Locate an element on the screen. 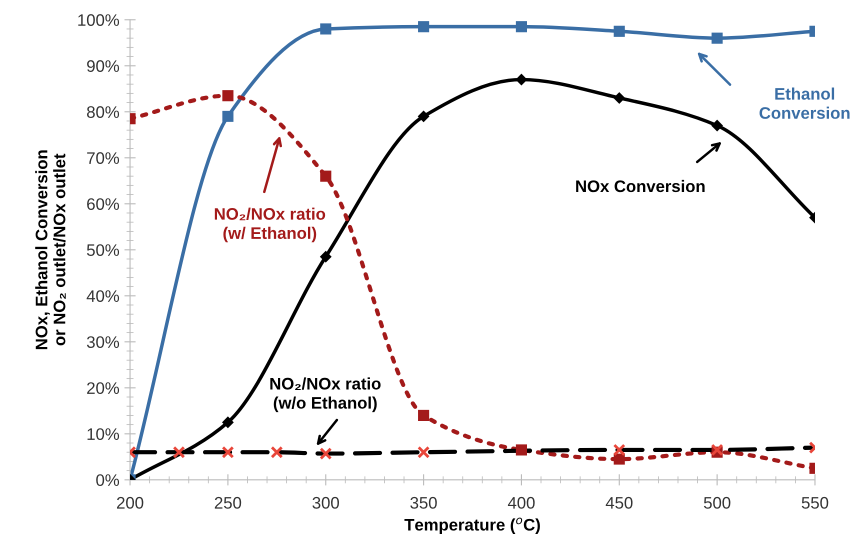 The width and height of the screenshot is (867, 549). y-tick-label: 50% is located at coordinates (103, 250).